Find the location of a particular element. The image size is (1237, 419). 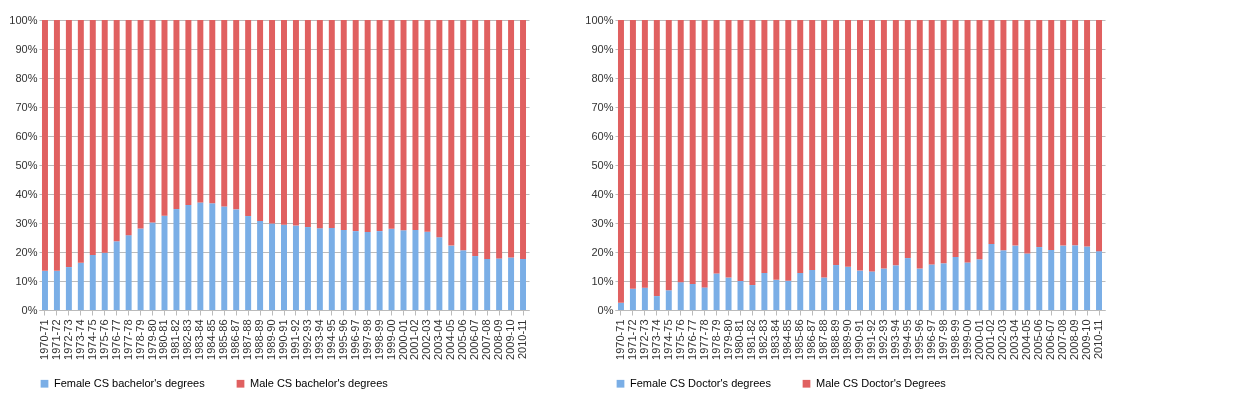

legend-label: Male CS Doctor's Degrees is located at coordinates (881, 382).